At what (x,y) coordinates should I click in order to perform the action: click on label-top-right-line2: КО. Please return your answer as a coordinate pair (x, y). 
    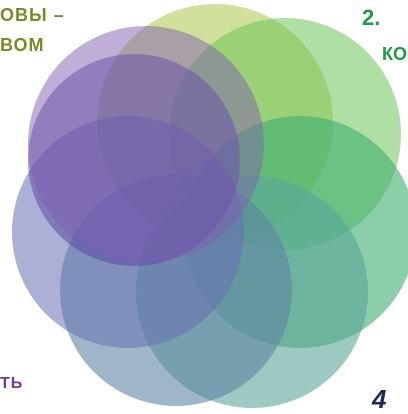
    Looking at the image, I should click on (394, 54).